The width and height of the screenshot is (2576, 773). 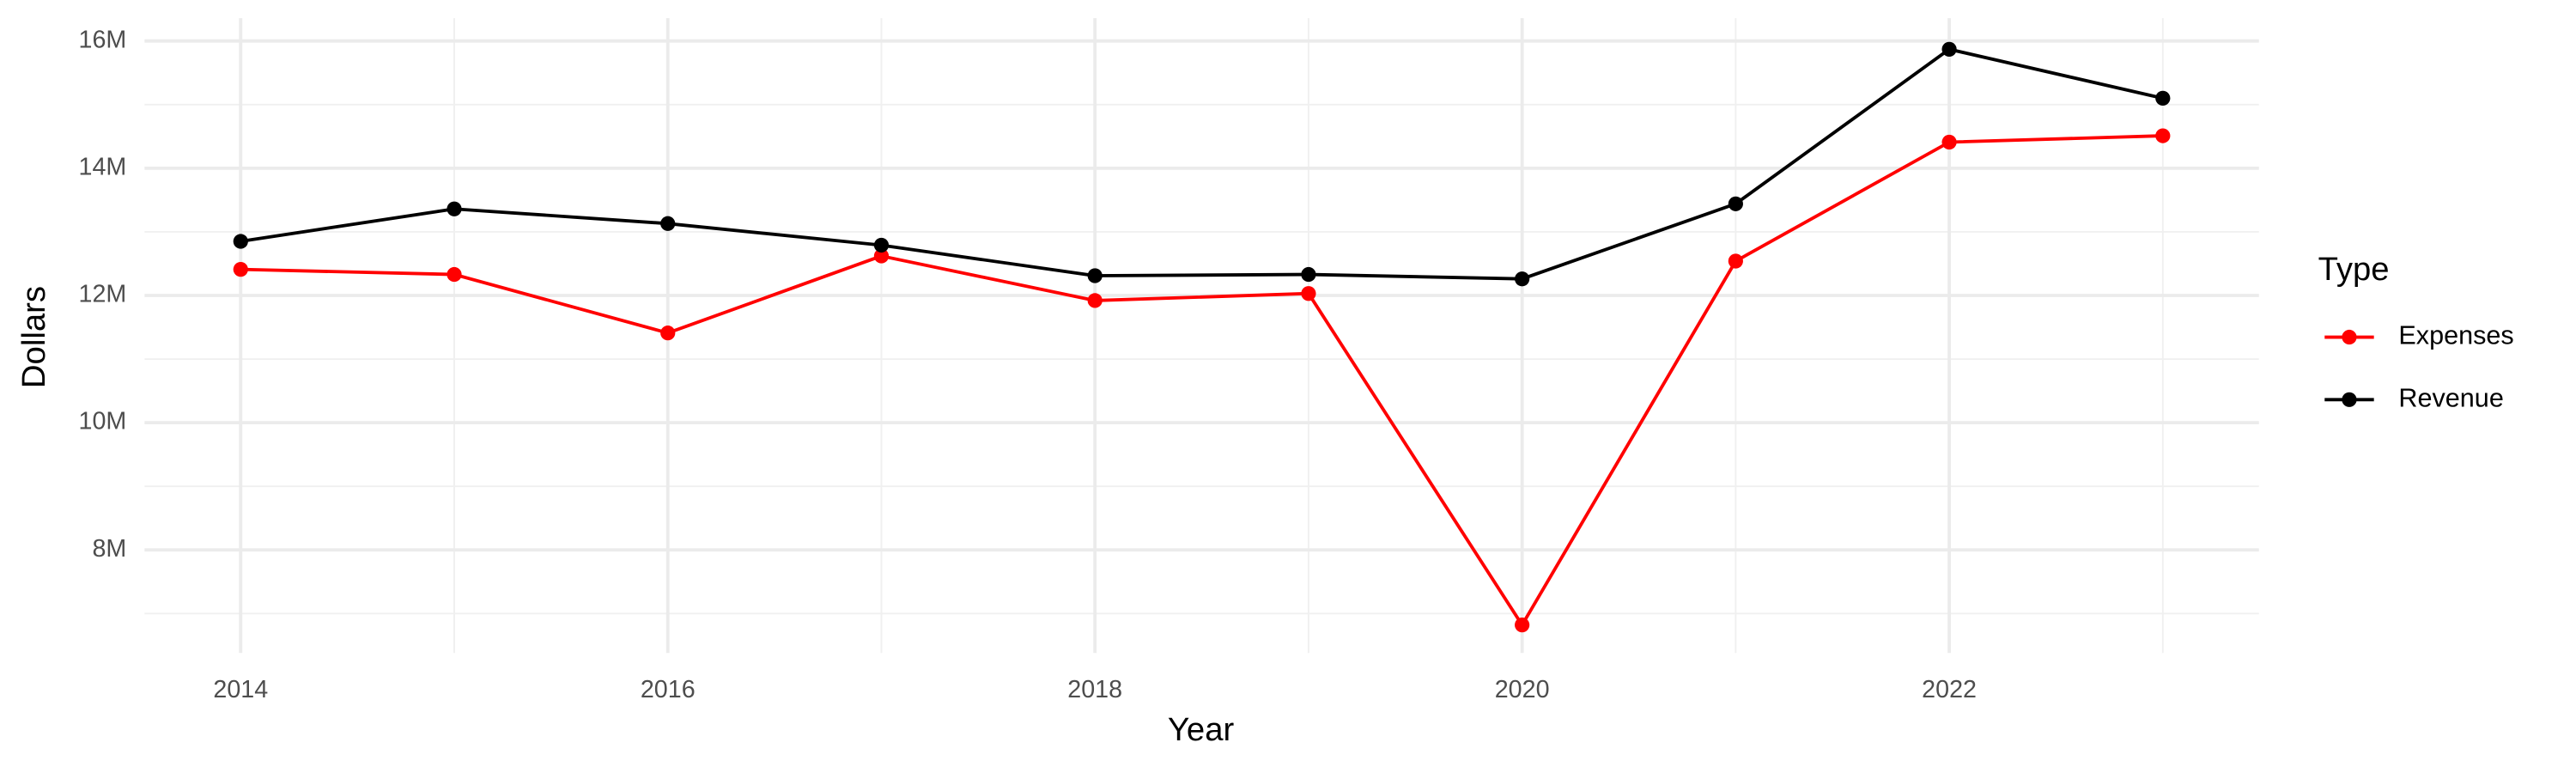 I want to click on y-tick-label: 10M, so click(x=103, y=421).